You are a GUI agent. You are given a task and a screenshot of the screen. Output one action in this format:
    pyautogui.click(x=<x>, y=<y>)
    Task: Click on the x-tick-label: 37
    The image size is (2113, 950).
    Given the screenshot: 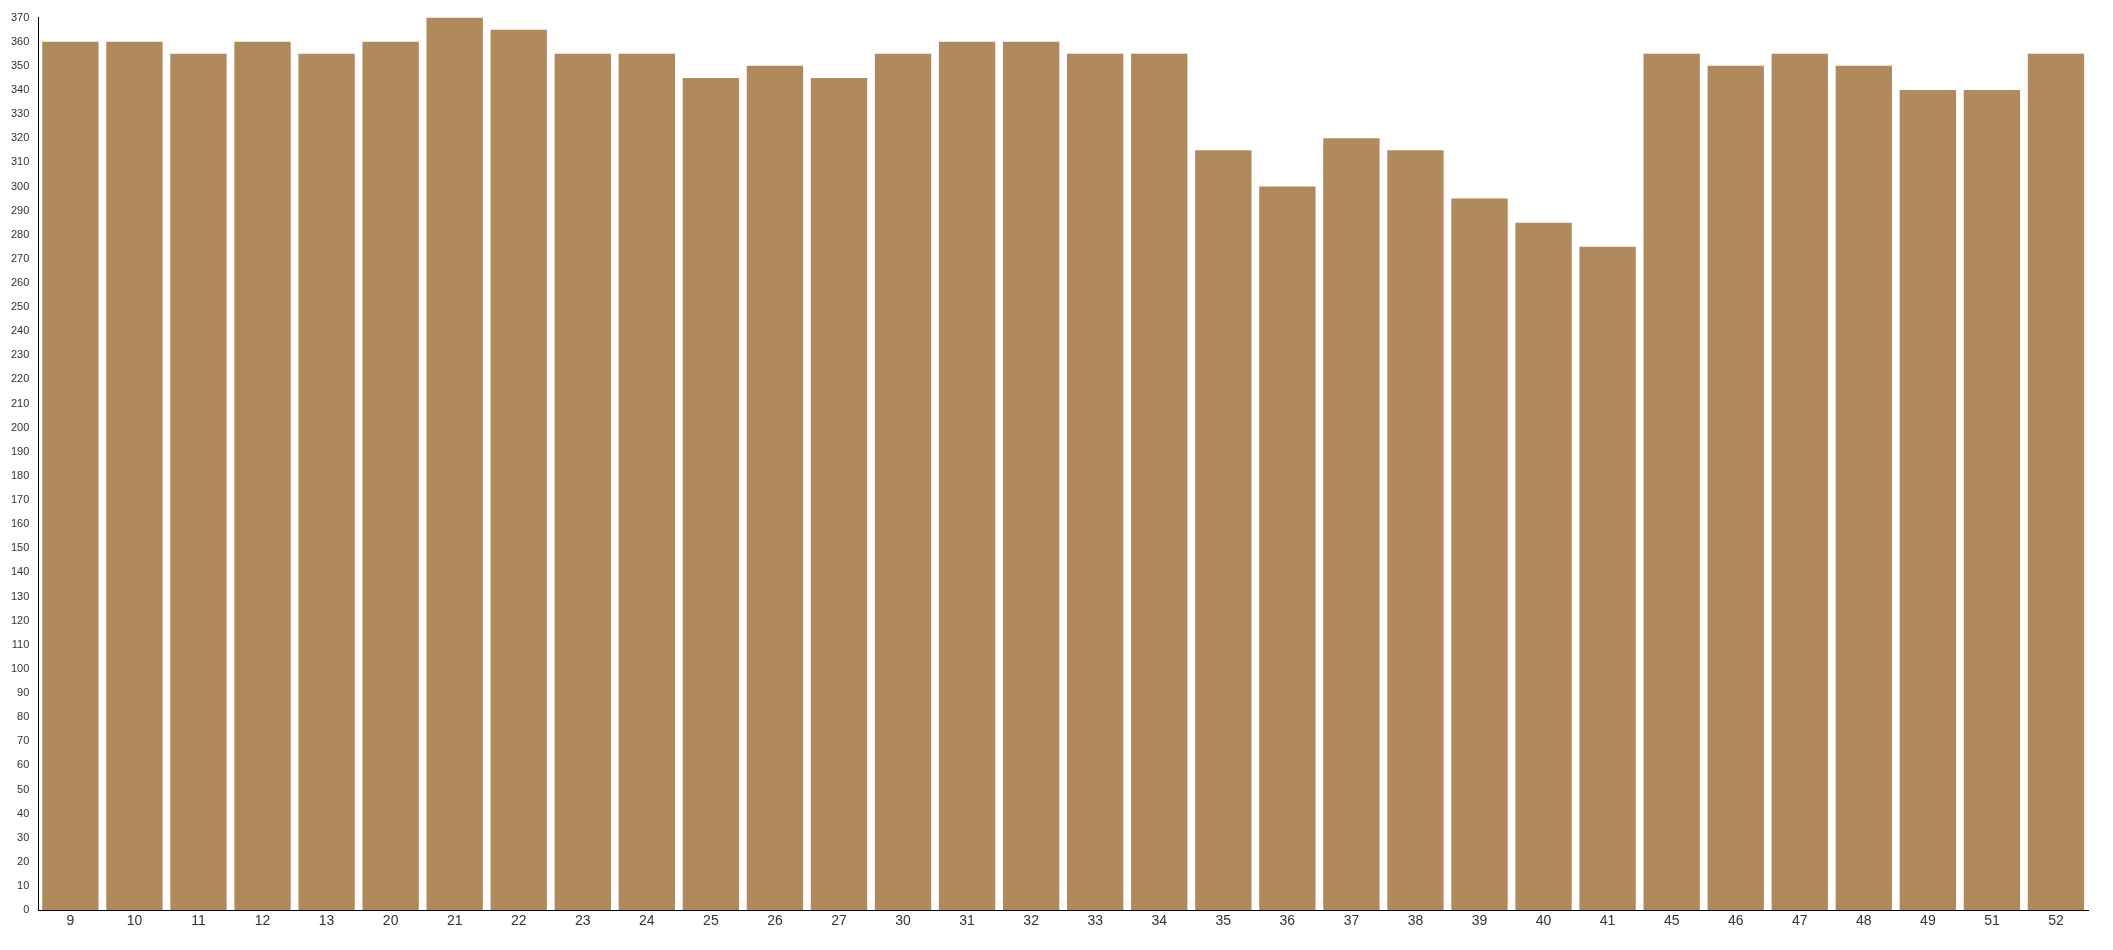 What is the action you would take?
    pyautogui.click(x=1351, y=920)
    